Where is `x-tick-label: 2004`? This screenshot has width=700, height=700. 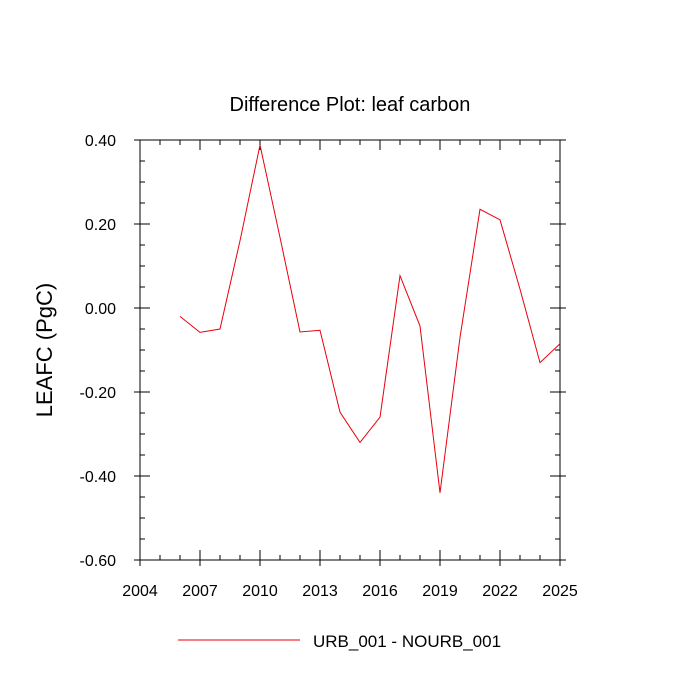 x-tick-label: 2004 is located at coordinates (140, 591).